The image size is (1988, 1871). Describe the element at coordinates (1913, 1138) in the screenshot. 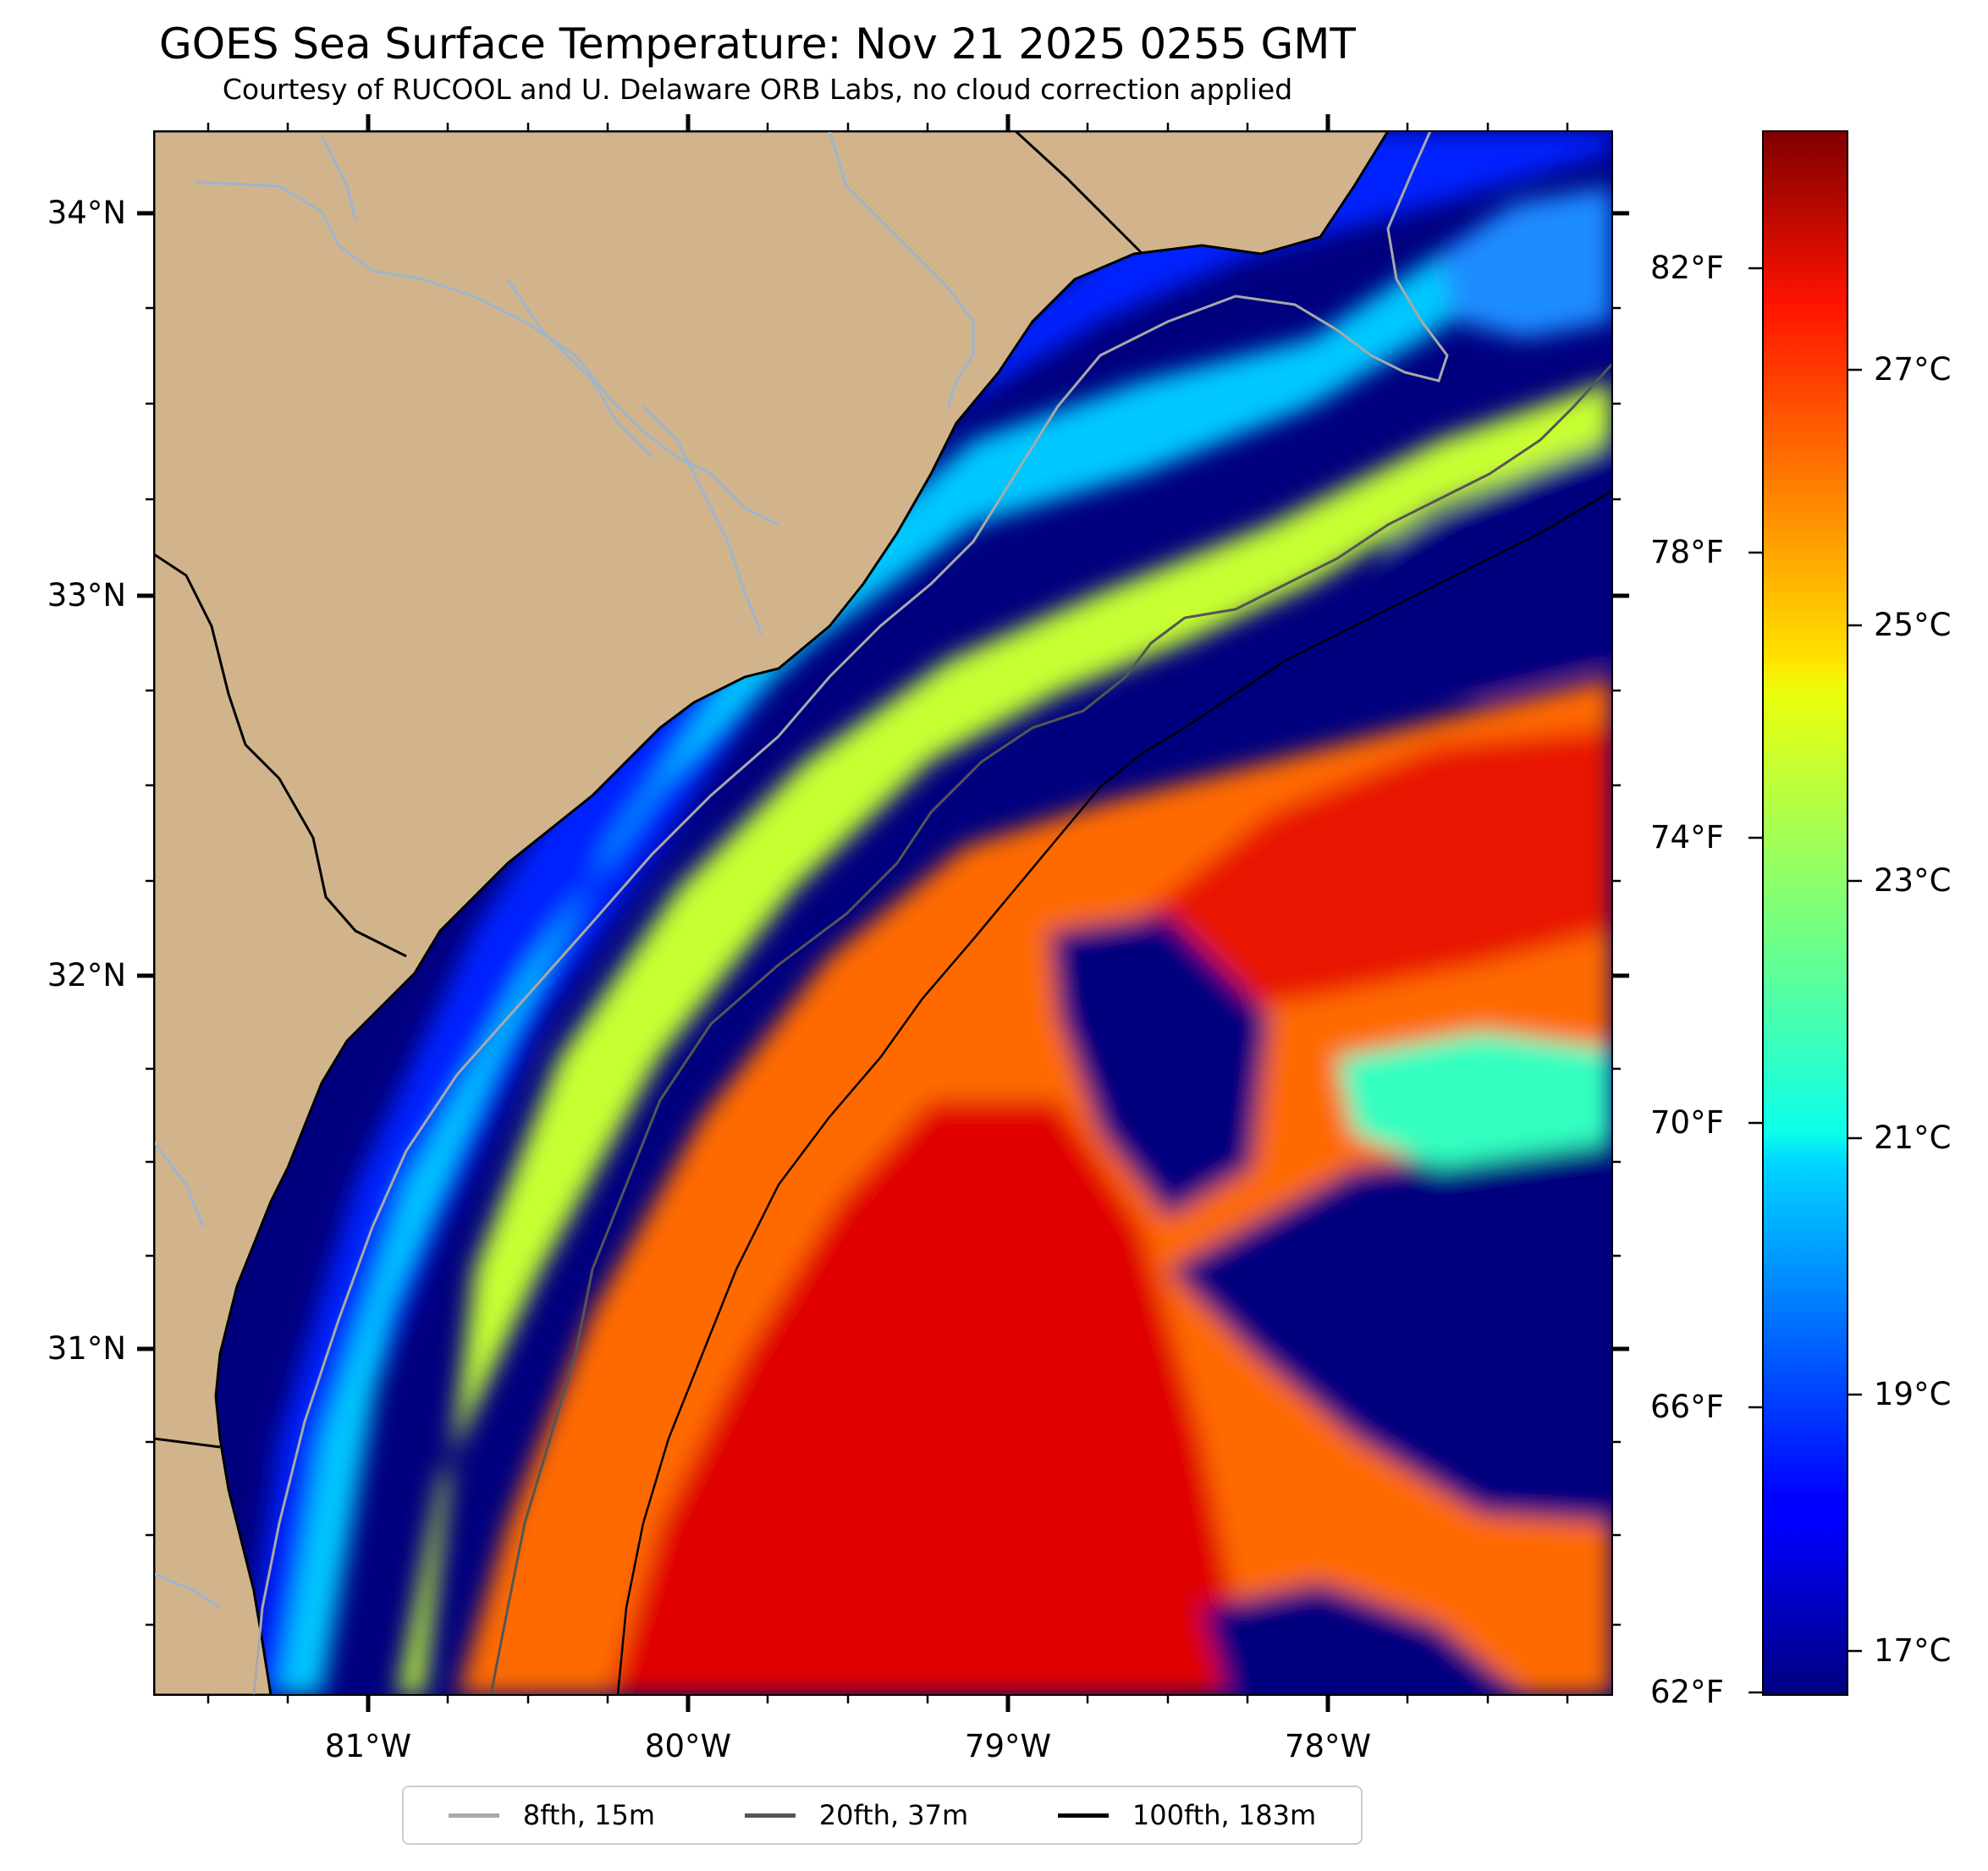

I see `colorbar-label-21c: 21°C` at that location.